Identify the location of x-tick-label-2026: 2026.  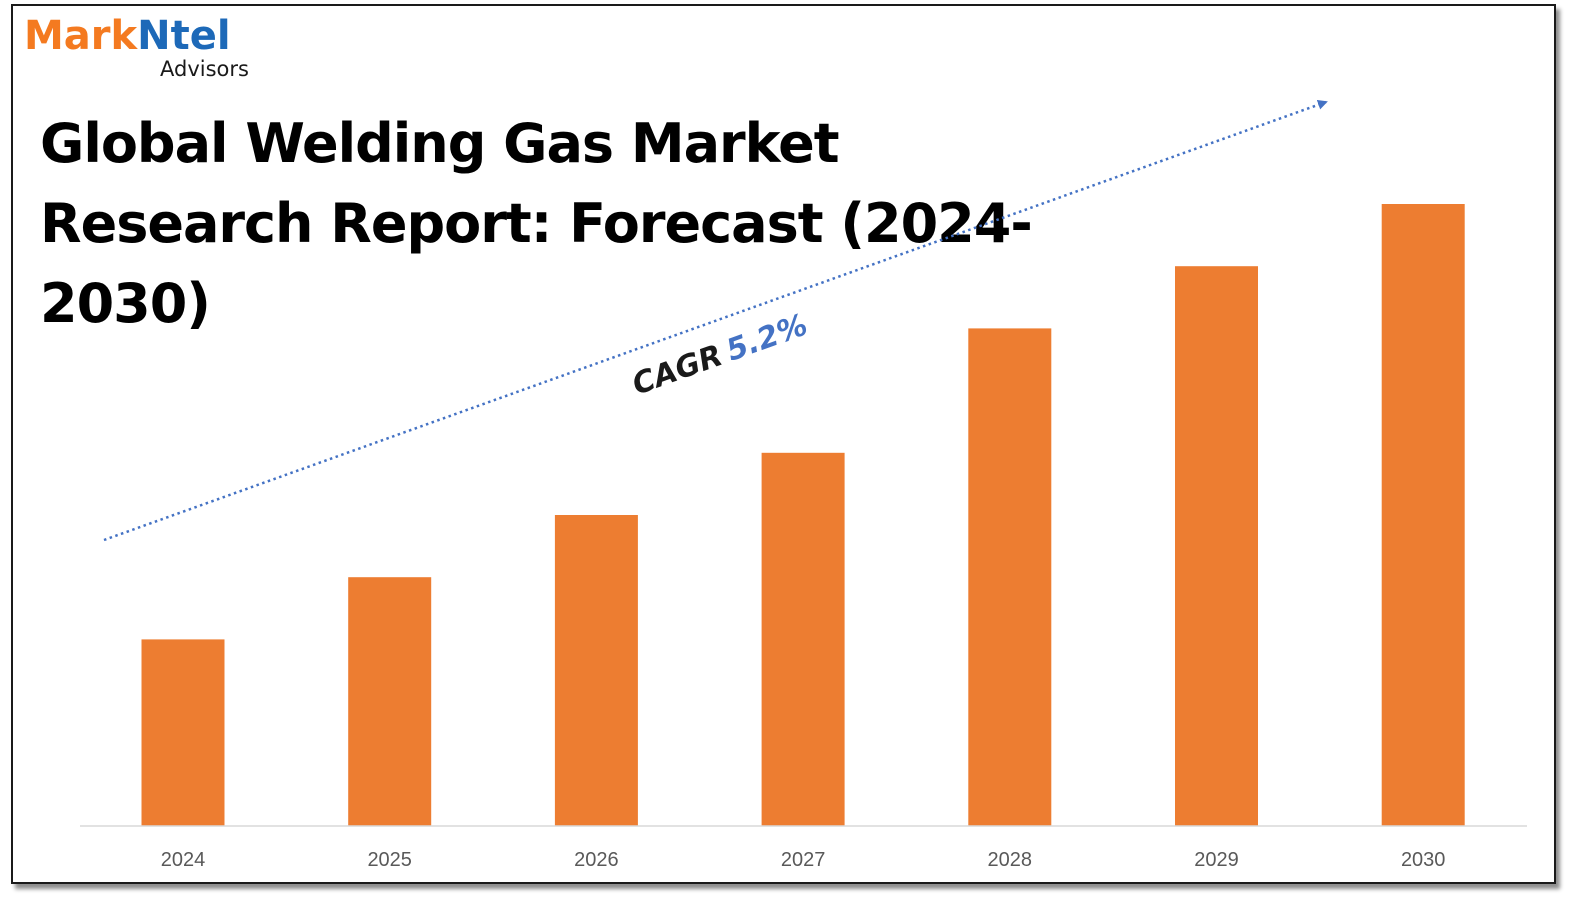
(596, 860).